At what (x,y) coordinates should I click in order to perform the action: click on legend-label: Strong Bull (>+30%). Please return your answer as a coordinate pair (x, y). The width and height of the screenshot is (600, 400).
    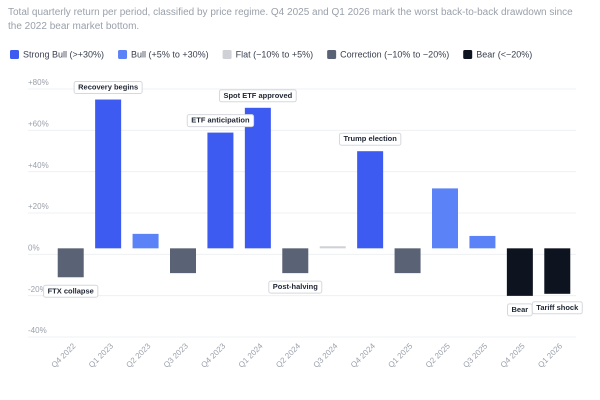
    Looking at the image, I should click on (63, 54).